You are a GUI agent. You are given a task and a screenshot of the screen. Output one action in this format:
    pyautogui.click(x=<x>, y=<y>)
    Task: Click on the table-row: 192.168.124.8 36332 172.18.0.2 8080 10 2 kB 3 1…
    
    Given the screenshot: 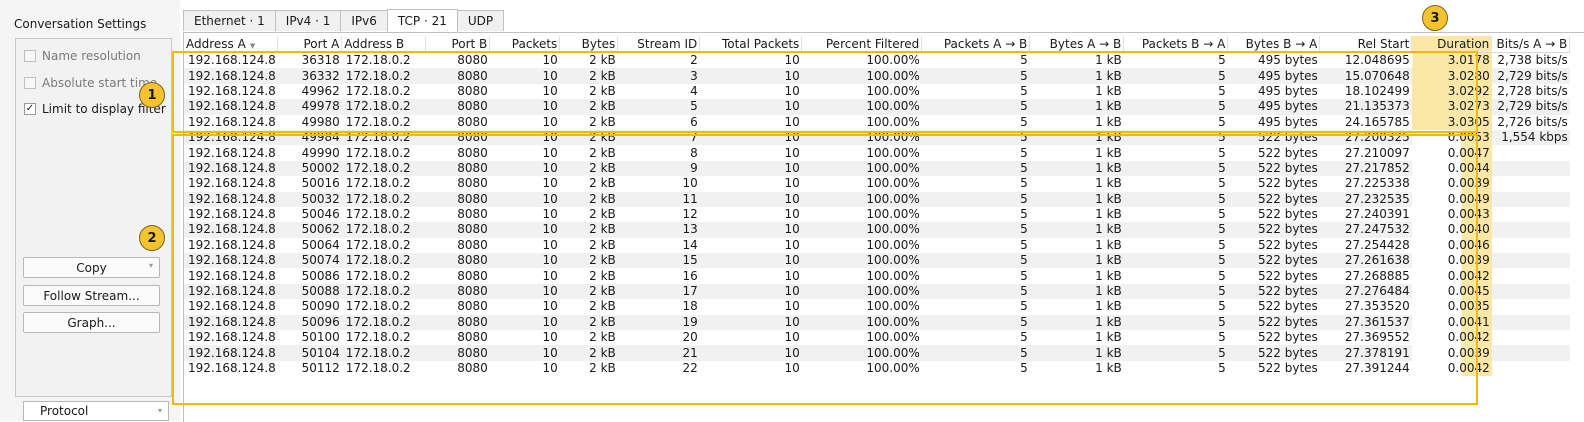 What is the action you would take?
    pyautogui.click(x=877, y=76)
    